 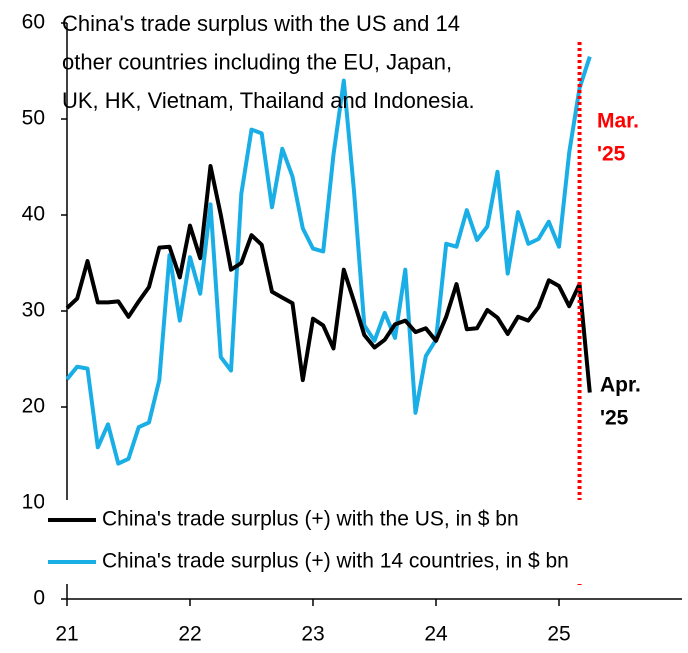 What do you see at coordinates (33, 214) in the screenshot?
I see `y-tick-label: 40` at bounding box center [33, 214].